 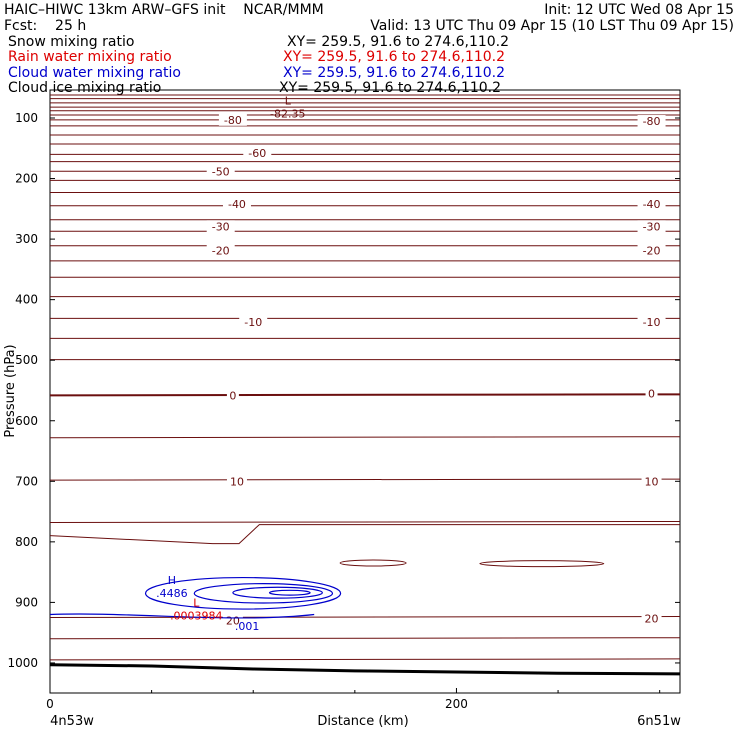 I want to click on field-snow-xy: XY= 259.5, 91.6 to 274.6,110.2, so click(x=398, y=42).